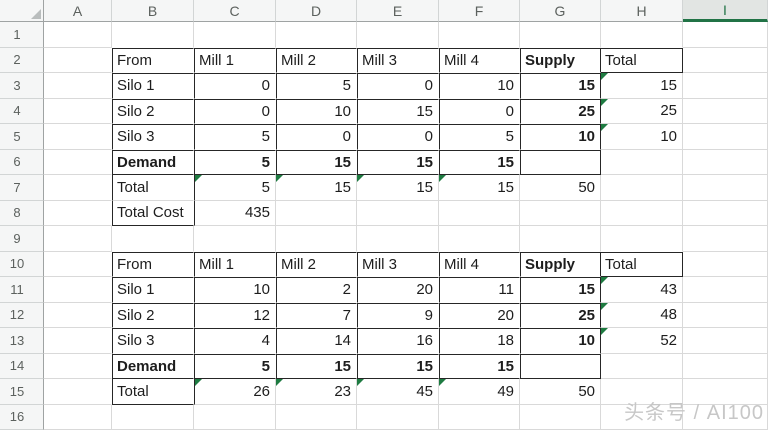 The image size is (768, 430). Describe the element at coordinates (398, 60) in the screenshot. I see `cell-E2: Mill 3` at that location.